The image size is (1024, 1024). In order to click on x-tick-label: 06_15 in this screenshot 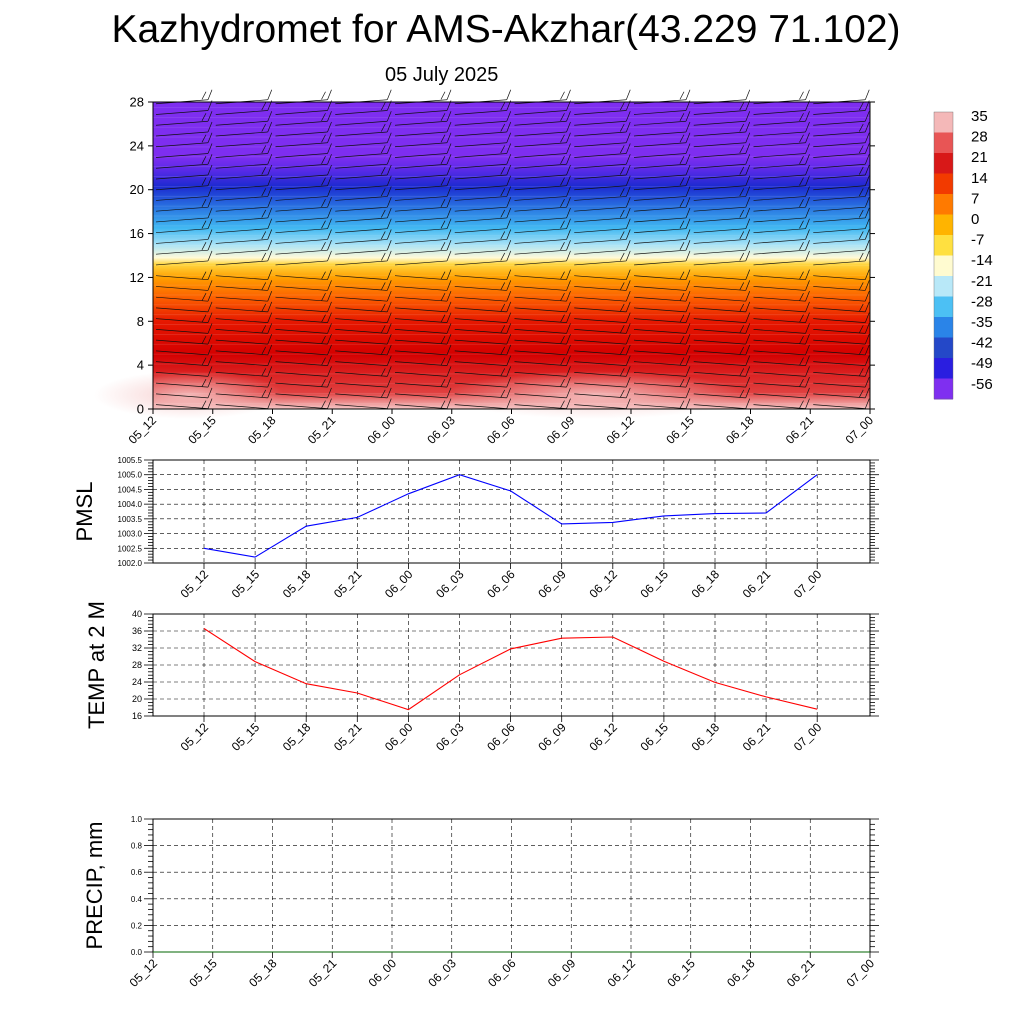, I will do `click(681, 973)`.